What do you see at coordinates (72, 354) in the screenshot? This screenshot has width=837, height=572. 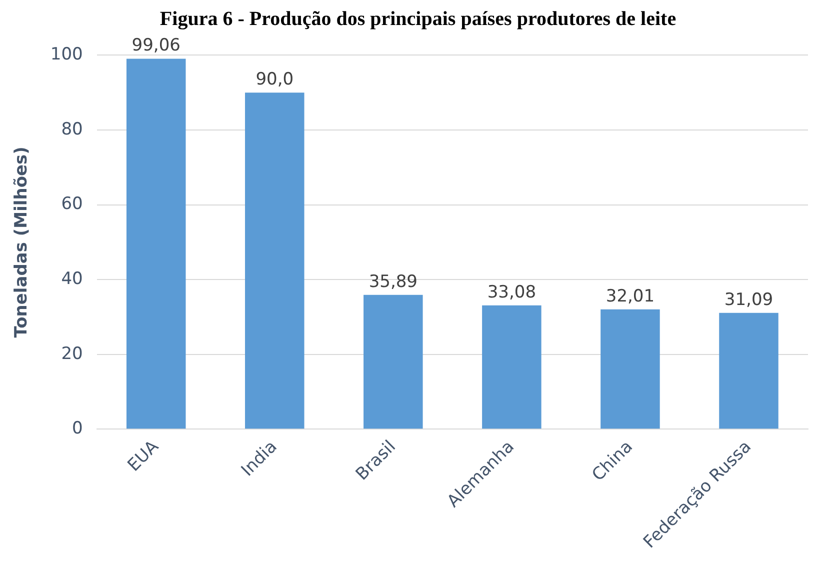 I see `y-tick-label: 20` at bounding box center [72, 354].